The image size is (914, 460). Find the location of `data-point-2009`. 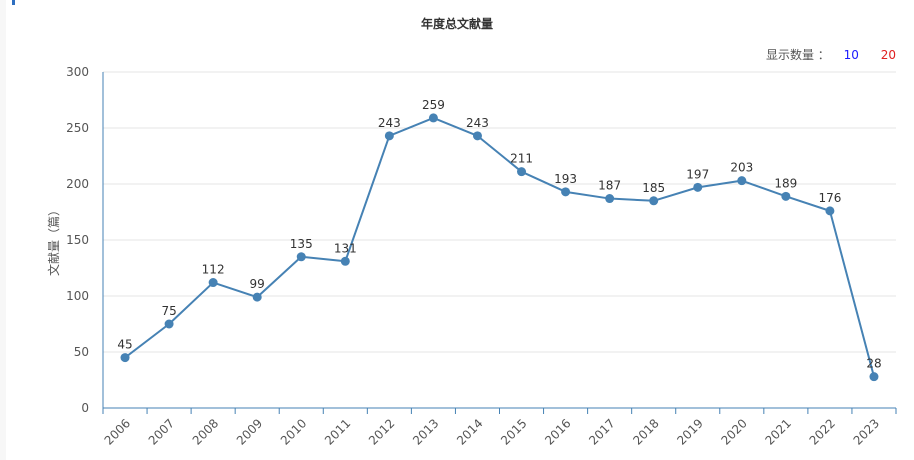

data-point-2009 is located at coordinates (257, 297).